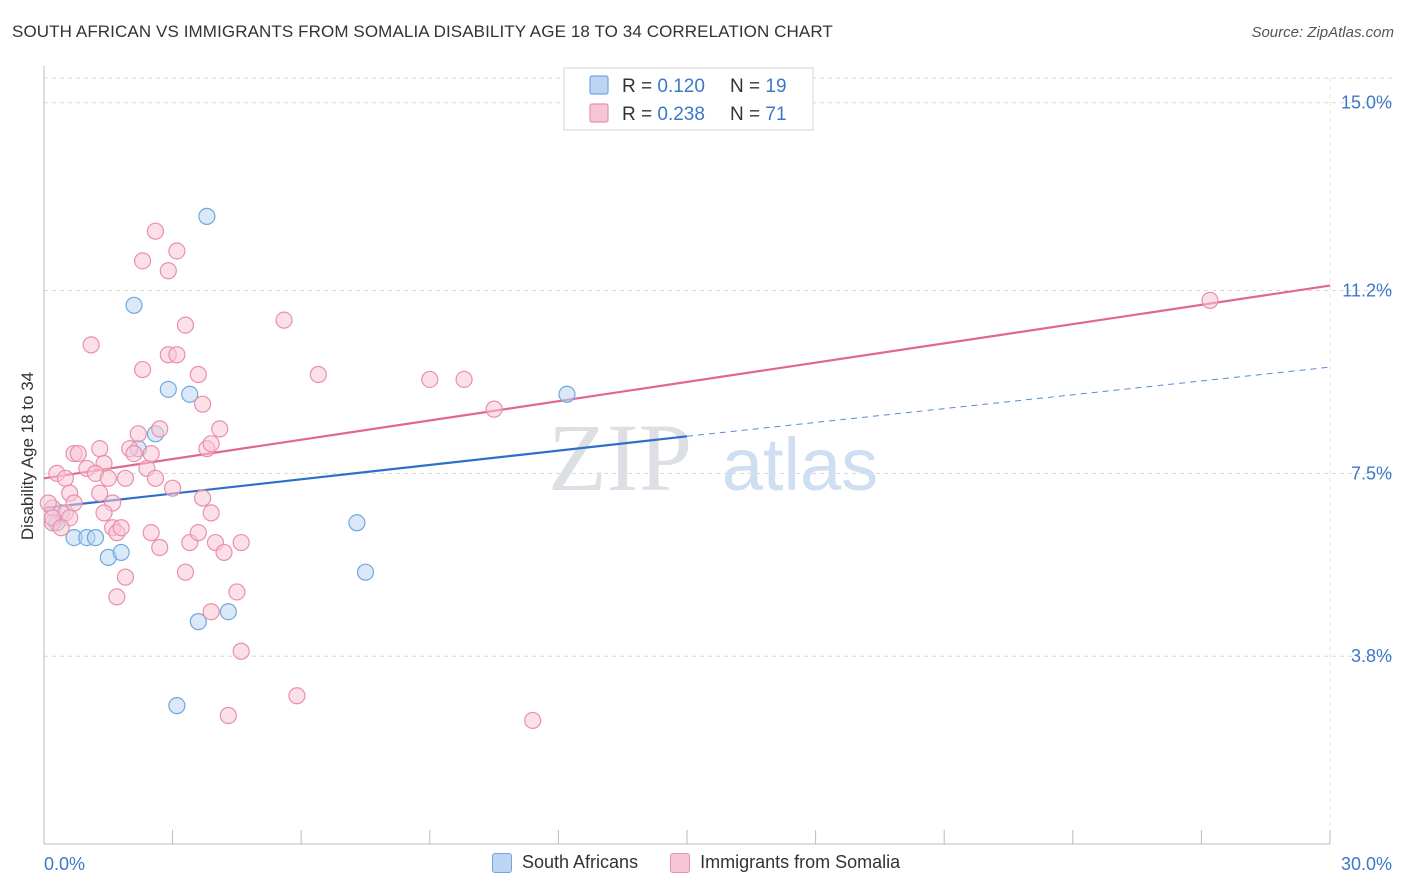 This screenshot has width=1406, height=892. Describe the element at coordinates (580, 862) in the screenshot. I see `legend-label-south-africans: South Africans` at that location.